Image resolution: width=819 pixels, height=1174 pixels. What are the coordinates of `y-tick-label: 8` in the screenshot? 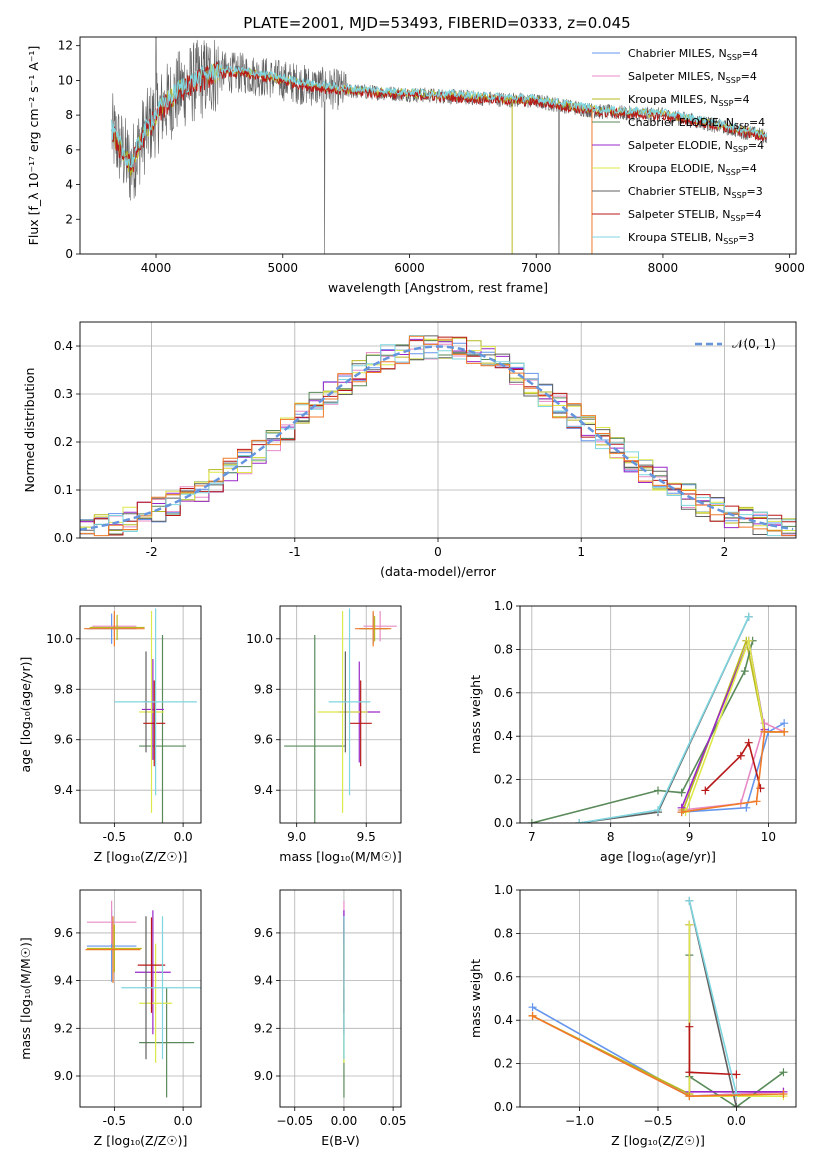 It's located at (69, 115).